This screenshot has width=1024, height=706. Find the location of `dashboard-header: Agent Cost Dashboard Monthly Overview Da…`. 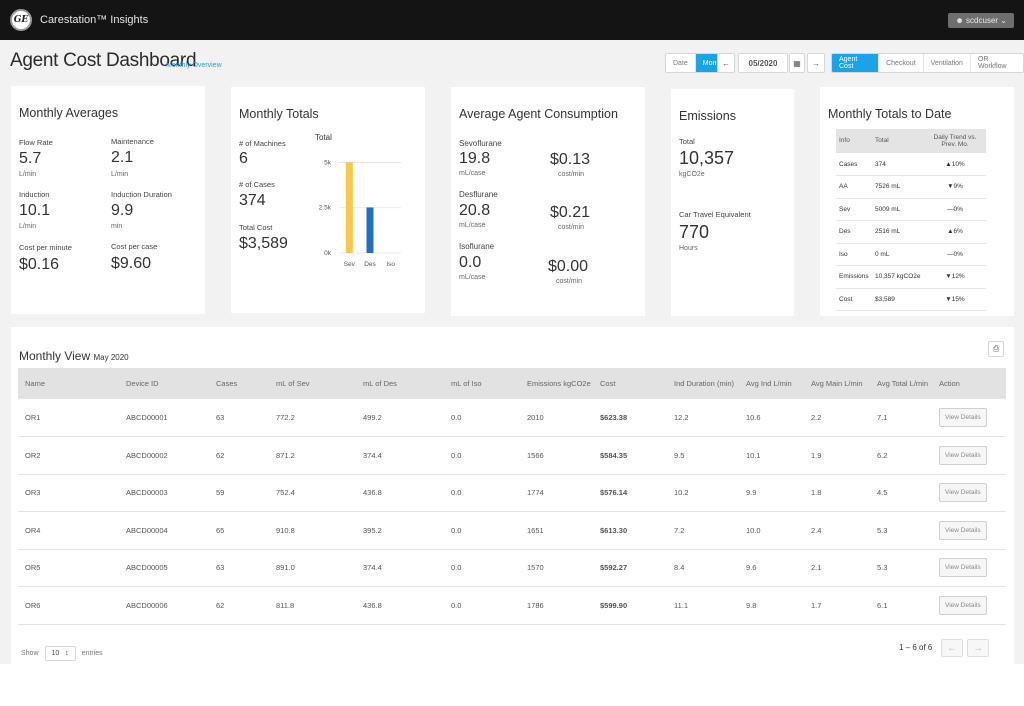

dashboard-header: Agent Cost Dashboard Monthly Overview Da… is located at coordinates (512, 63).